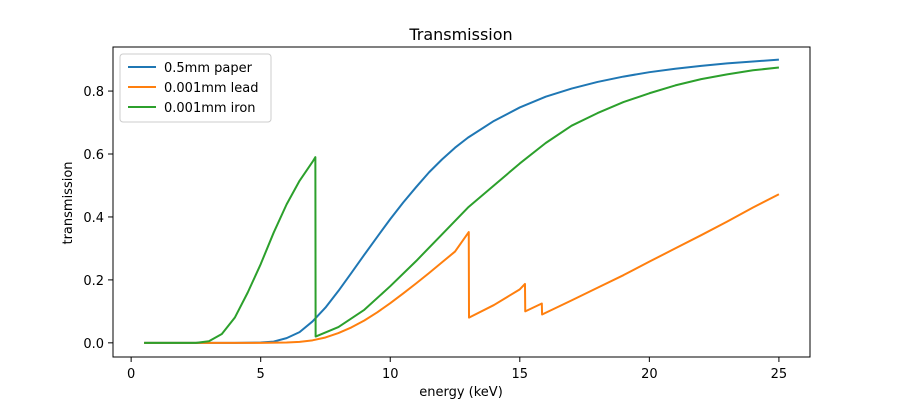  I want to click on y-tick-label: 0.4, so click(93, 218).